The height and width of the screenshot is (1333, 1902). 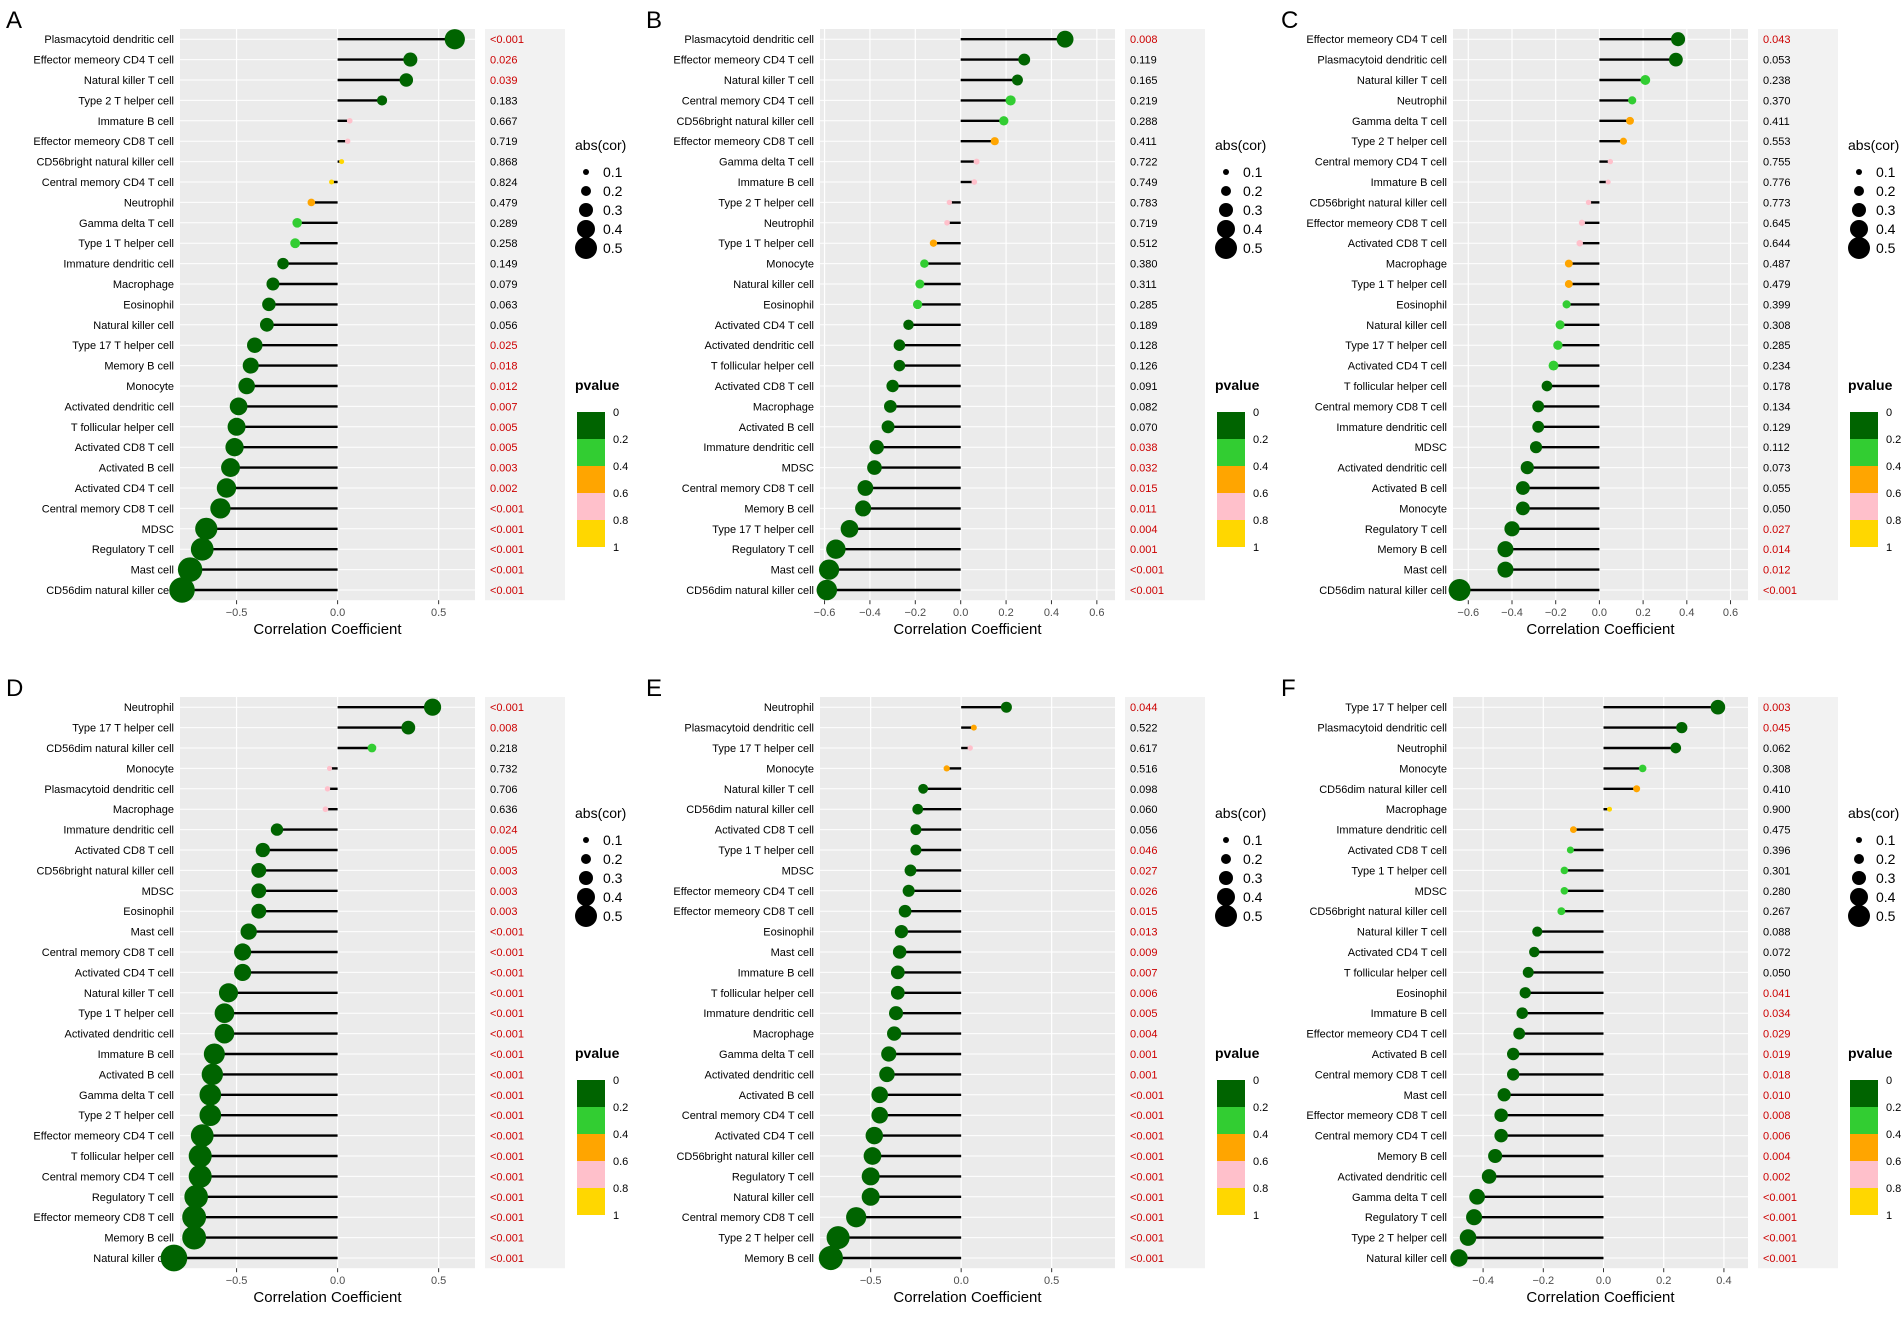 I want to click on x-tick-label: 0.5, so click(x=438, y=613).